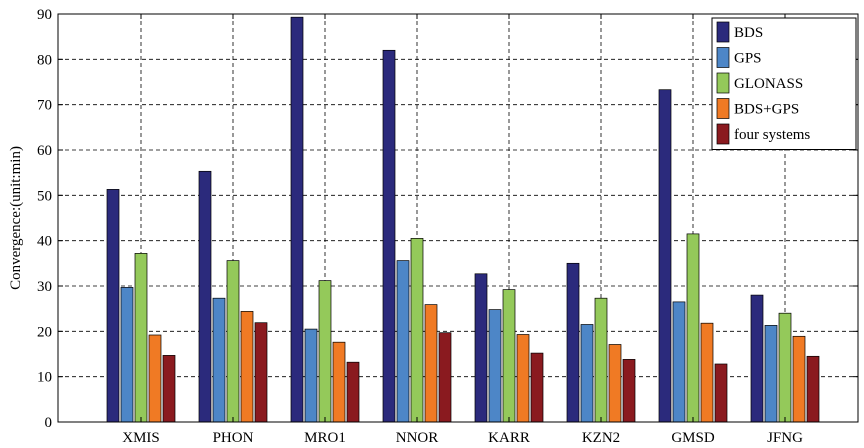 Image resolution: width=864 pixels, height=448 pixels. What do you see at coordinates (417, 438) in the screenshot?
I see `x-tick-label: NNOR` at bounding box center [417, 438].